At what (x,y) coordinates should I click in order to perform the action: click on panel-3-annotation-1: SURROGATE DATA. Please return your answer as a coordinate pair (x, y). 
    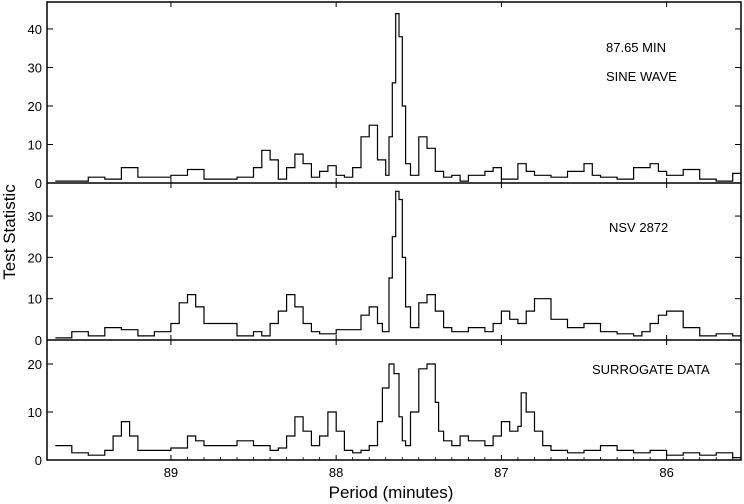
    Looking at the image, I should click on (651, 369).